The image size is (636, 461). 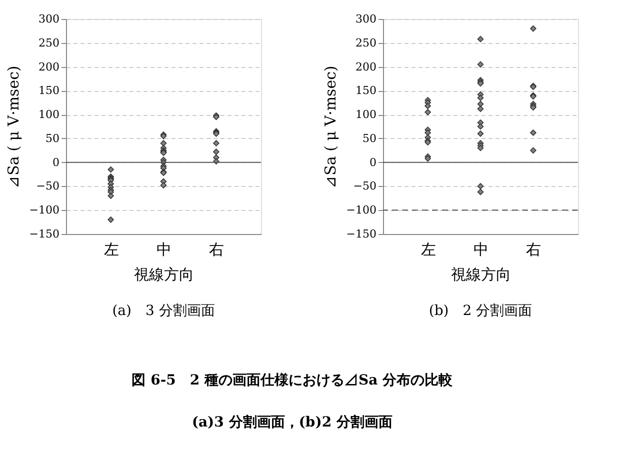 What do you see at coordinates (480, 311) in the screenshot?
I see `text: (b) 2 分割画面` at bounding box center [480, 311].